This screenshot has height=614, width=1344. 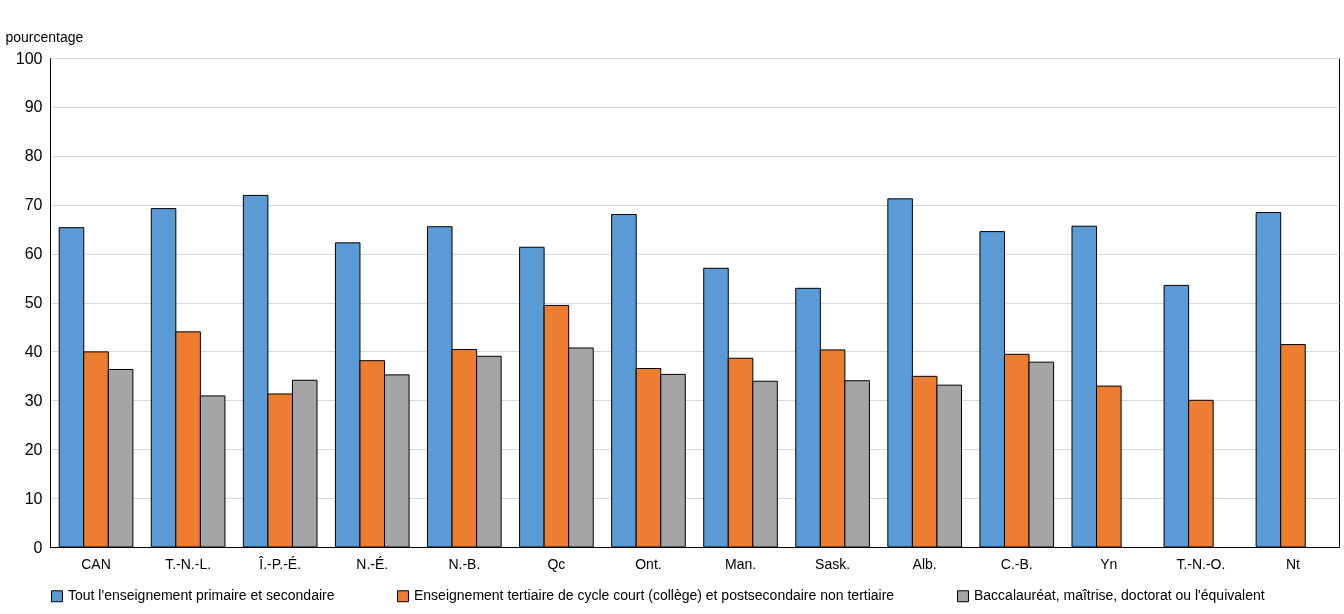 I want to click on x-tick-label: N.-É., so click(x=372, y=563).